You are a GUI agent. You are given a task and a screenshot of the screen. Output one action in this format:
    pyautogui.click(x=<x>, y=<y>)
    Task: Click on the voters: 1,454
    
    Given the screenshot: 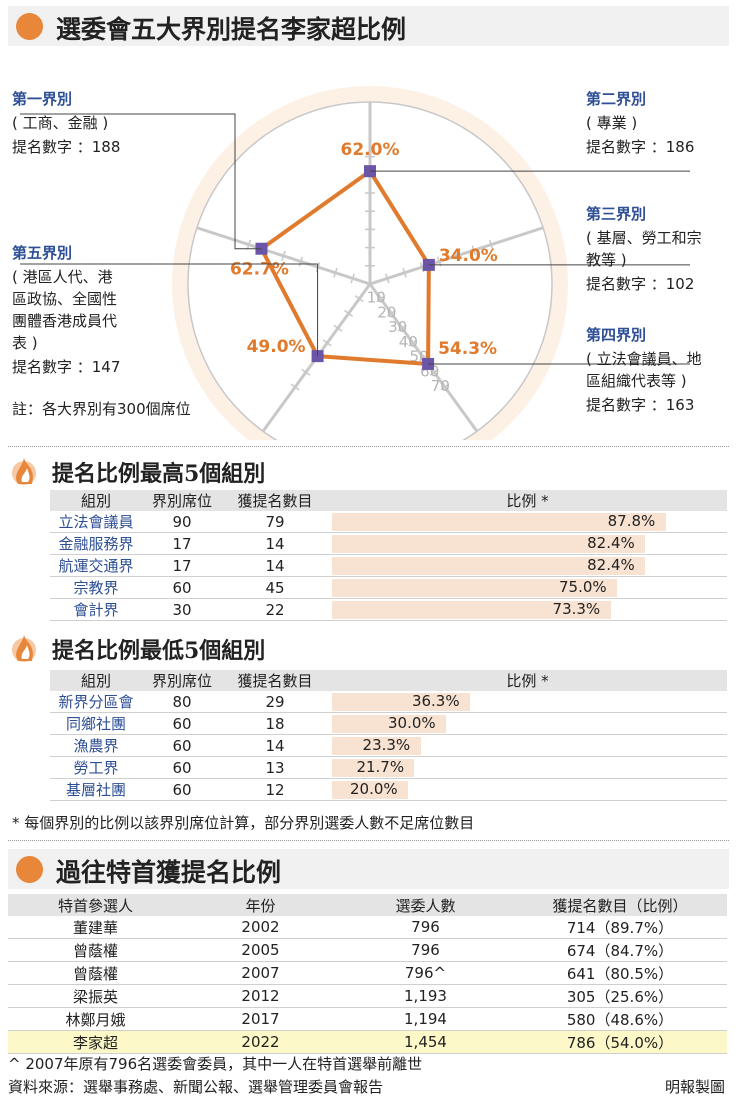 What is the action you would take?
    pyautogui.click(x=425, y=1042)
    